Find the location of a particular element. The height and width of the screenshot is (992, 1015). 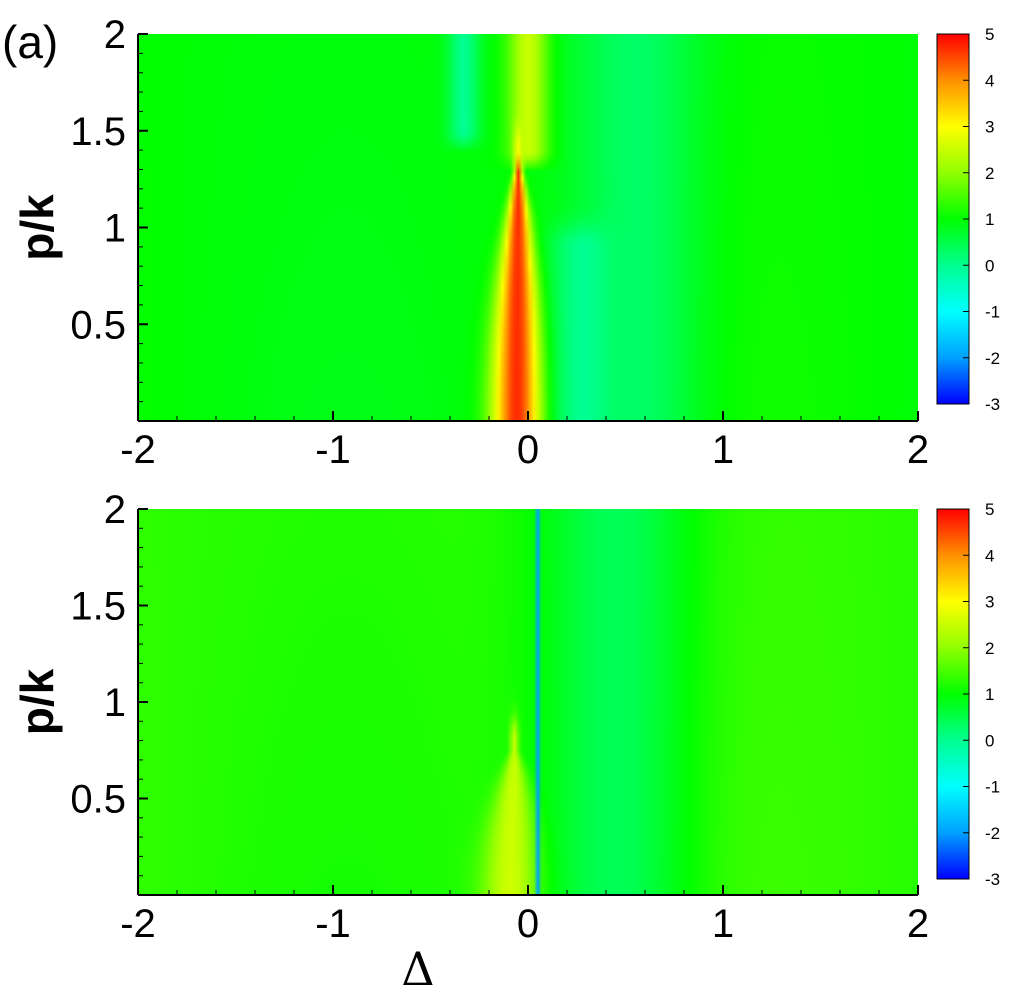

x-axis-label: Δ is located at coordinates (417, 967).